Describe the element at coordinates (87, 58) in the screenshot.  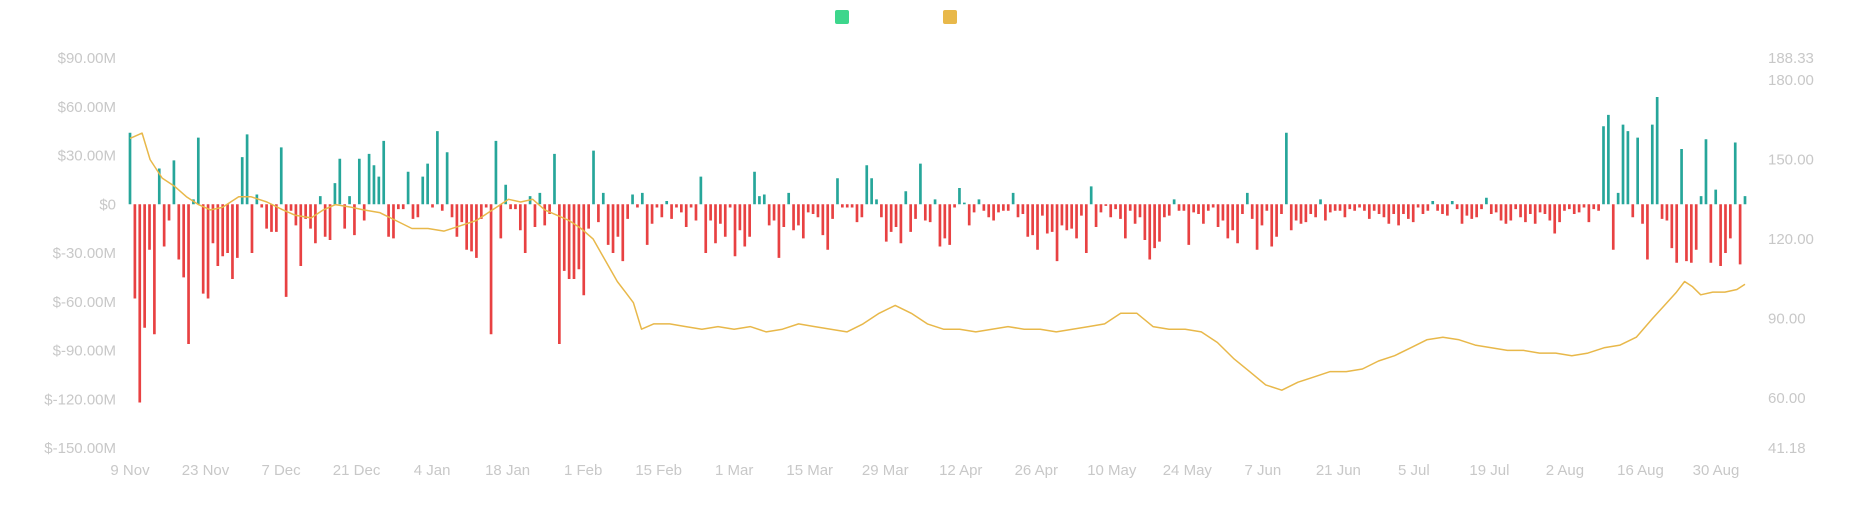
I see `y-left-tick-label: $90.00M` at that location.